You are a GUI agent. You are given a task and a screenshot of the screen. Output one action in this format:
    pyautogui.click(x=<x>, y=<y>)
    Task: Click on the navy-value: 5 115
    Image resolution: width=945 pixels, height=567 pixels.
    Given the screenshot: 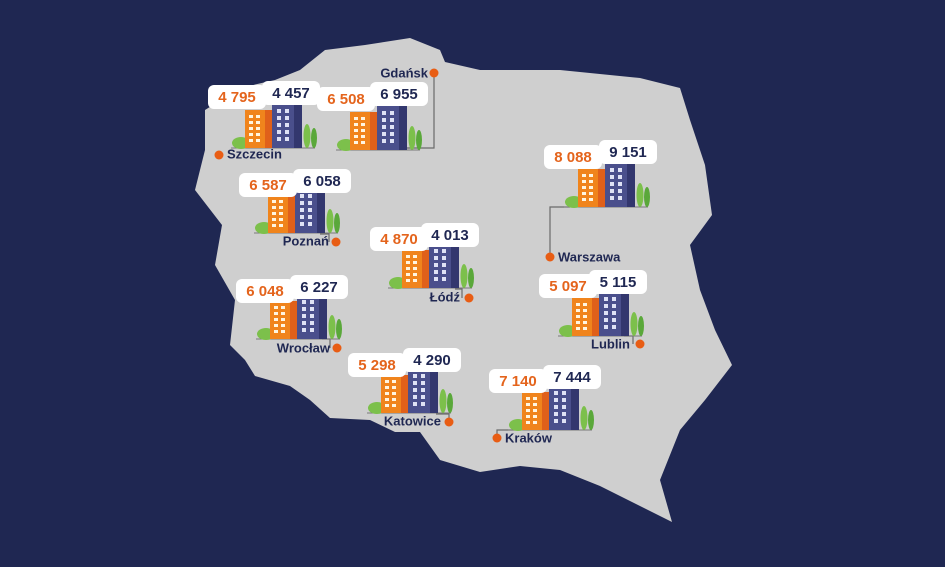 What is the action you would take?
    pyautogui.click(x=618, y=282)
    